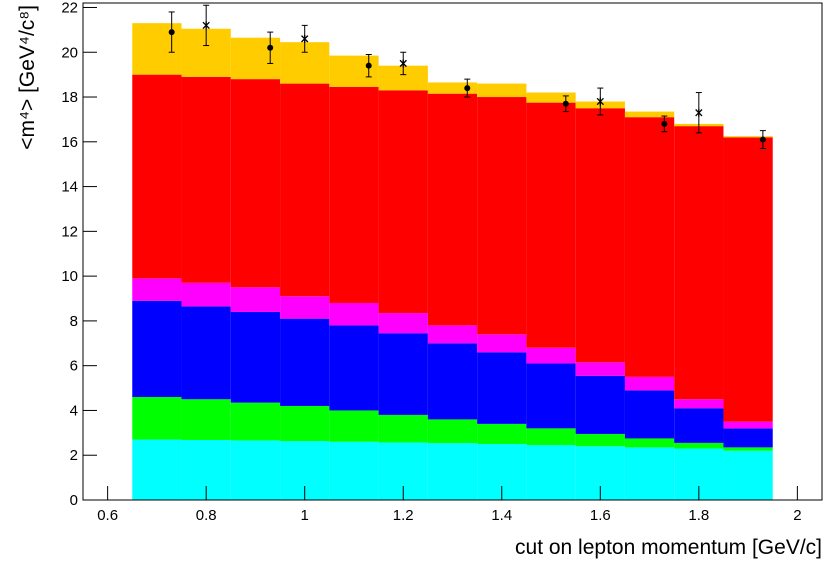  I want to click on y-tick-label: 4, so click(74, 410).